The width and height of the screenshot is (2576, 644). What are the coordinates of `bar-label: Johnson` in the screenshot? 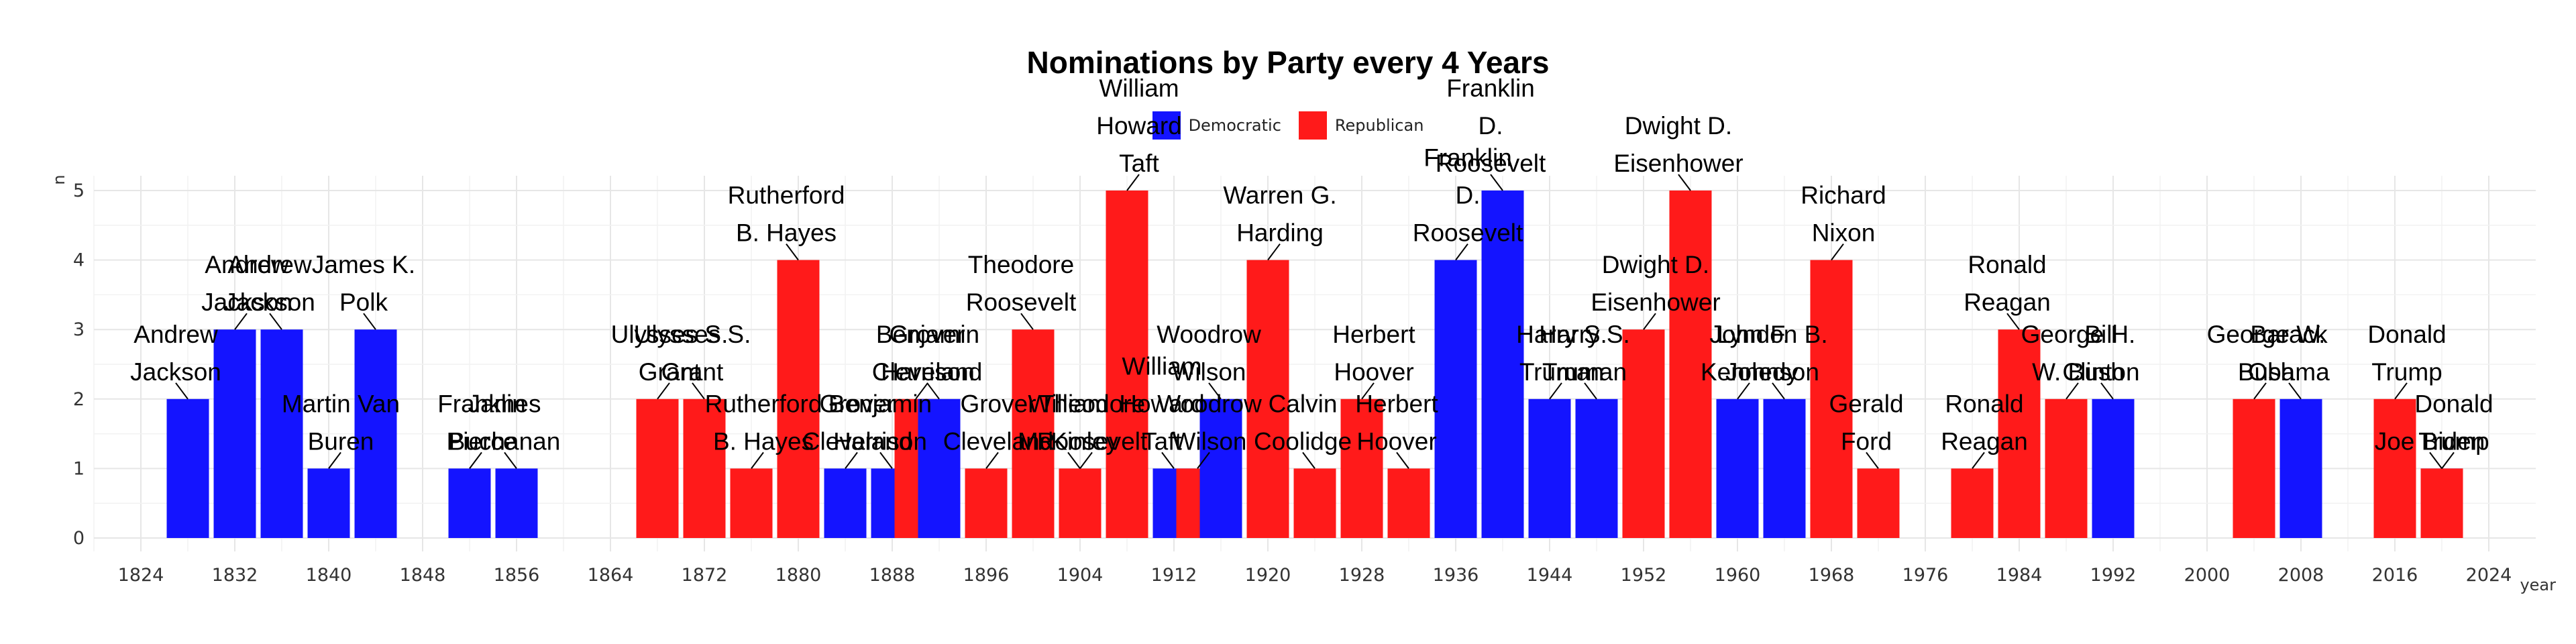 It's located at (1772, 372).